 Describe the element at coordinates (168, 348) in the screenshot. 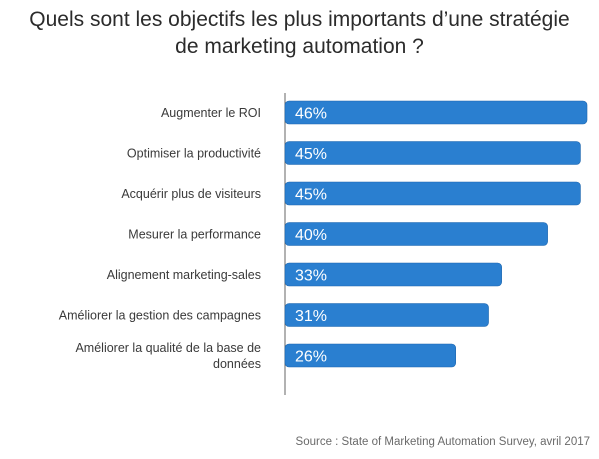

I see `category-label: Améliorer la qualité de la base de` at that location.